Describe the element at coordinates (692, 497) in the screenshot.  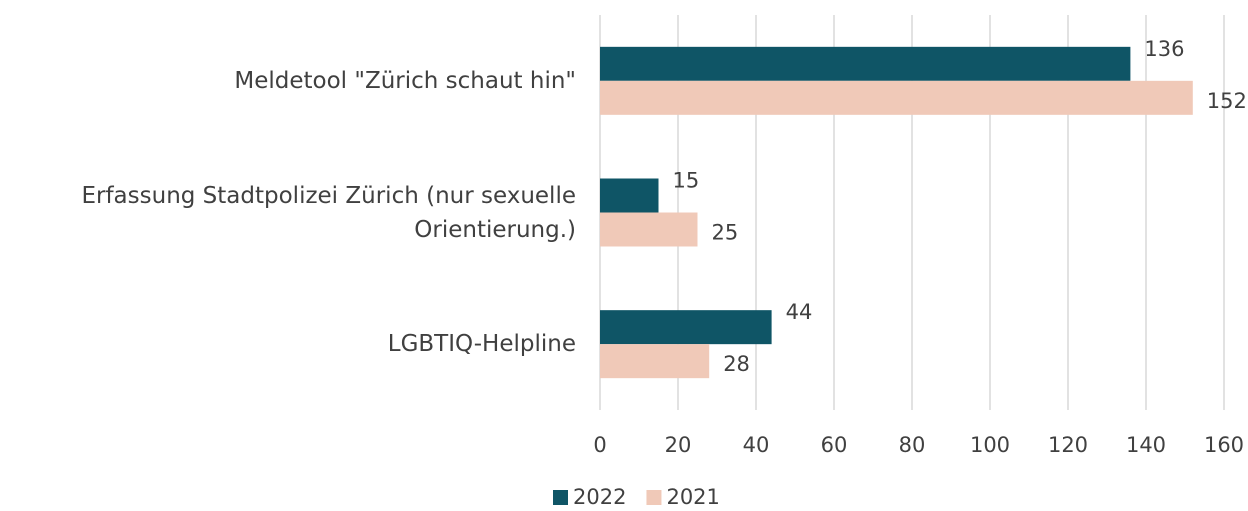
I see `legend-label: 2021` at that location.